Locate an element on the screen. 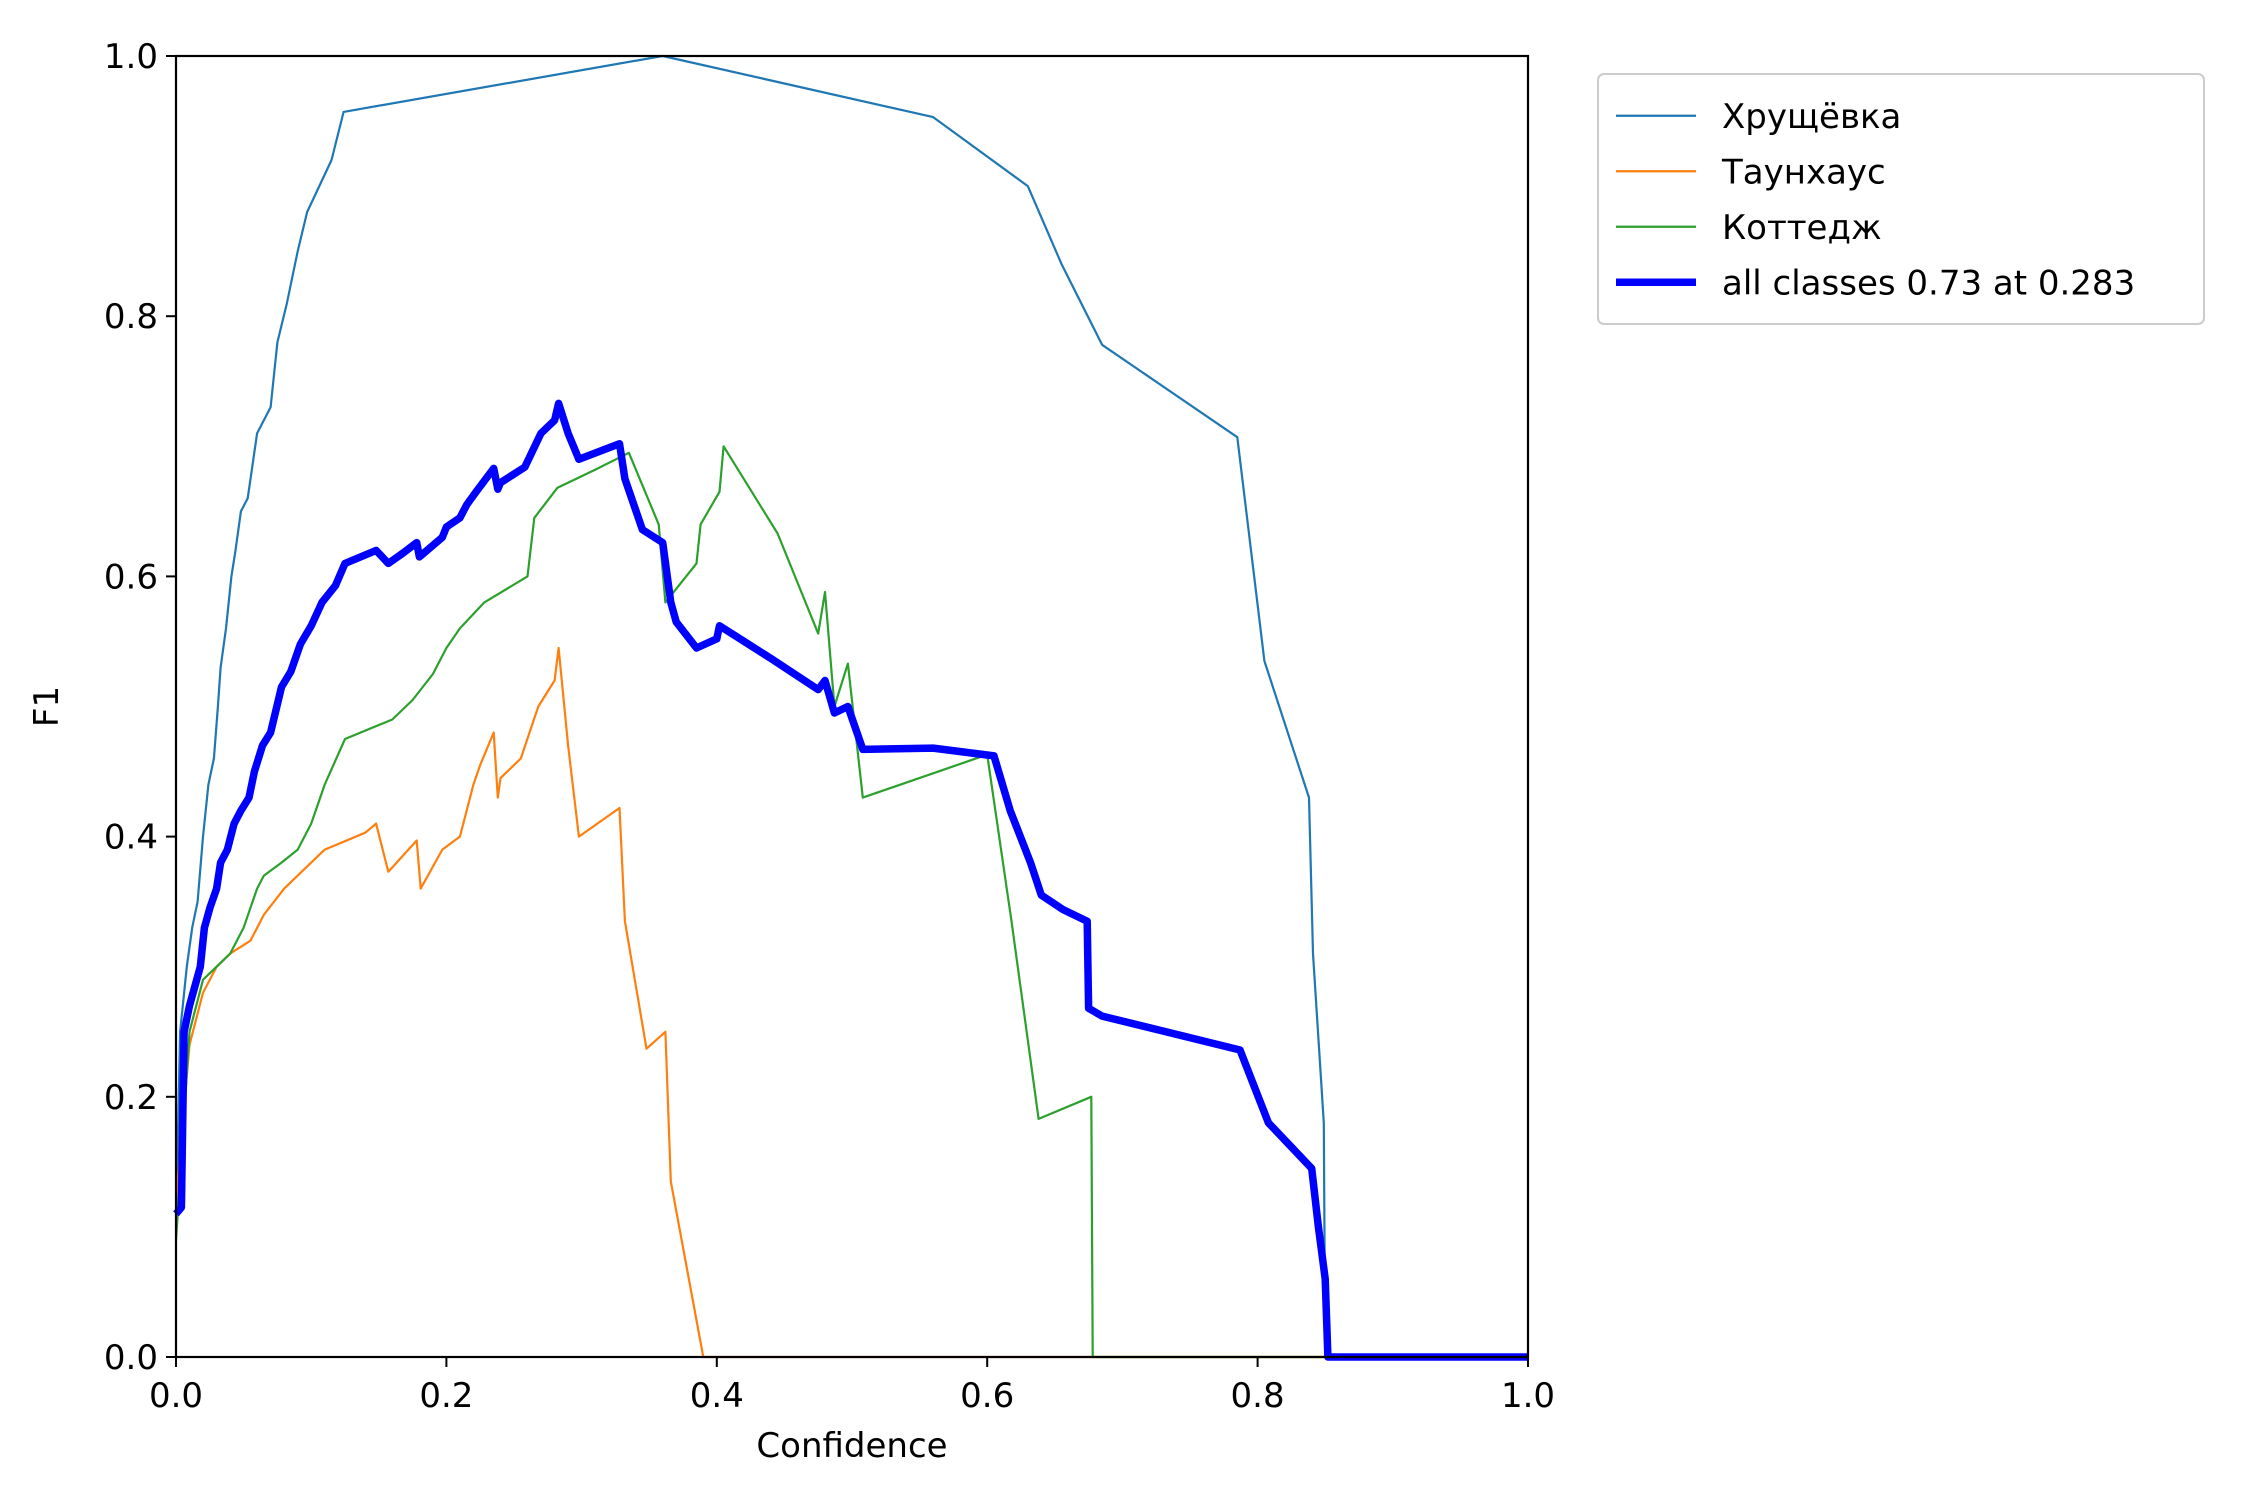 The width and height of the screenshot is (2250, 1505). y-axis-label: F1 is located at coordinates (47, 706).